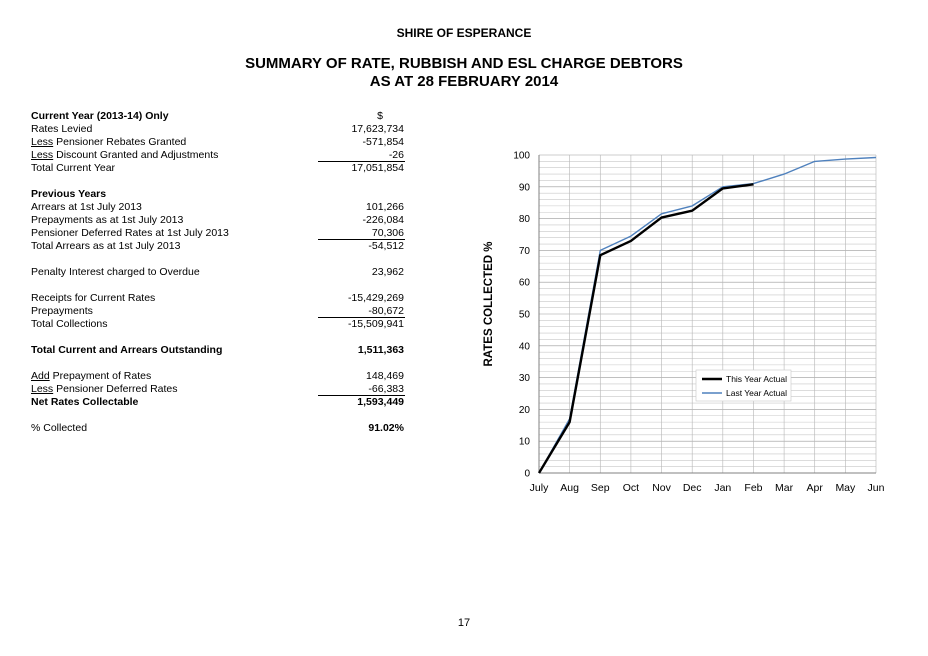  What do you see at coordinates (521, 156) in the screenshot?
I see `y-tick-label: 100` at bounding box center [521, 156].